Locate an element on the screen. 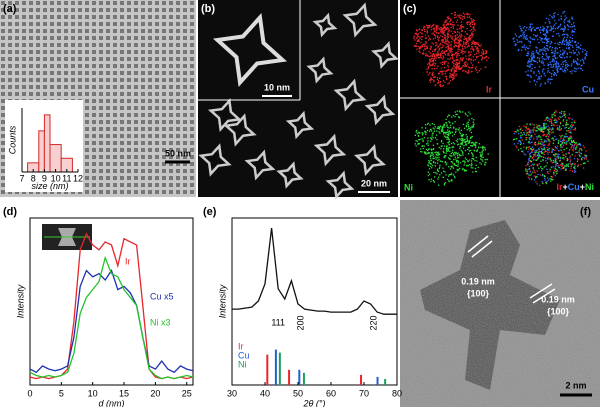 The height and width of the screenshot is (407, 600). plot-frame is located at coordinates (314, 301).